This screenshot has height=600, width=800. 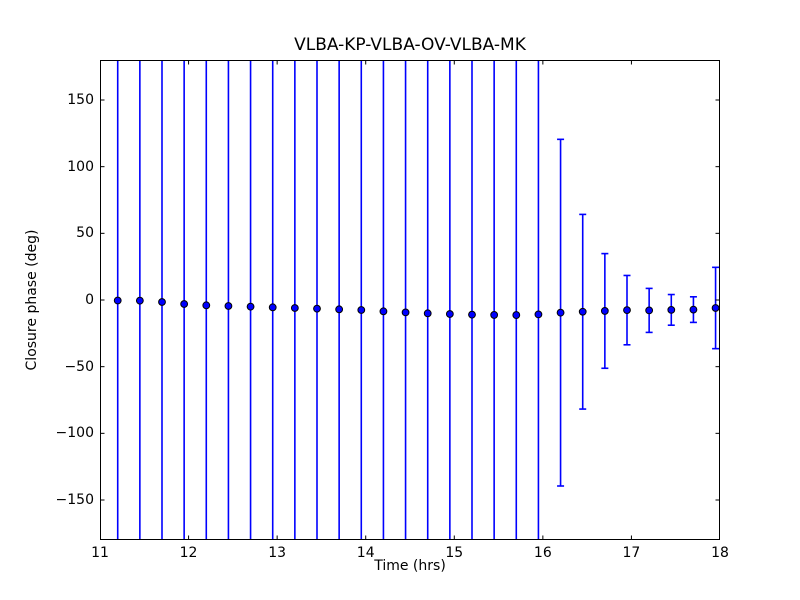 What do you see at coordinates (454, 553) in the screenshot?
I see `x-tick-label: 15` at bounding box center [454, 553].